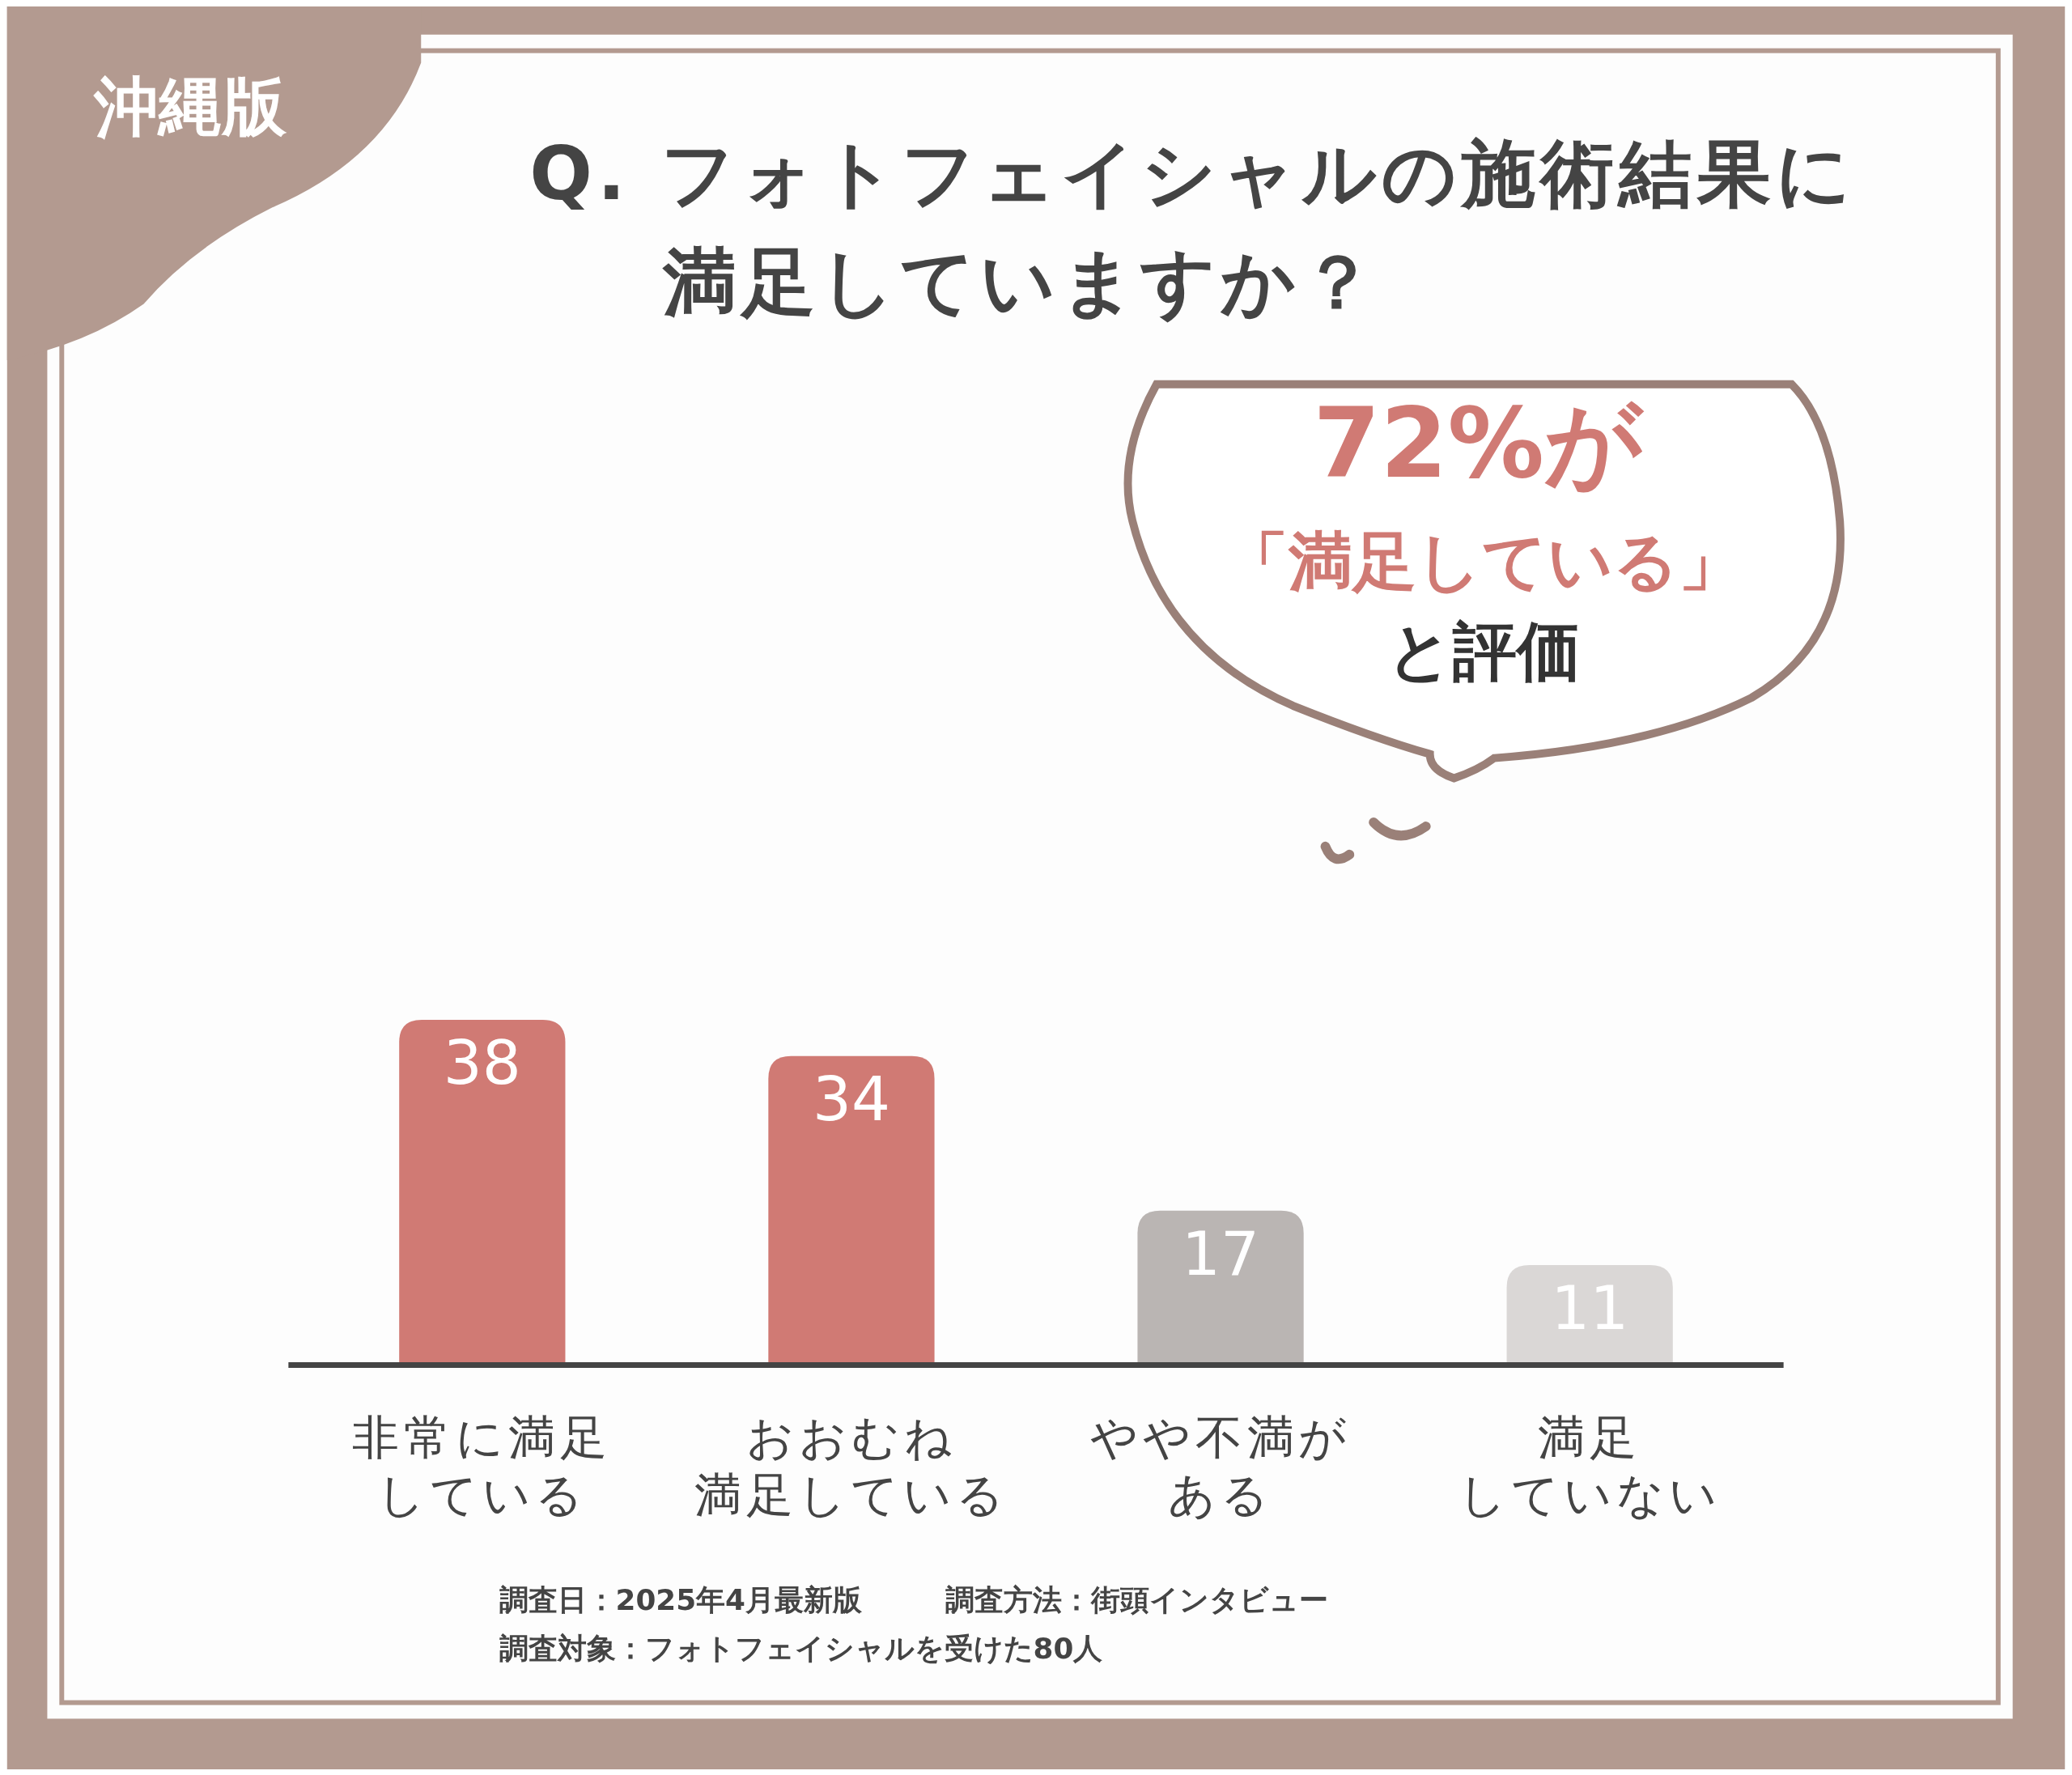  I want to click on text: 調査対象：フォトフェイシャルを受けた80人, so click(801, 1648).